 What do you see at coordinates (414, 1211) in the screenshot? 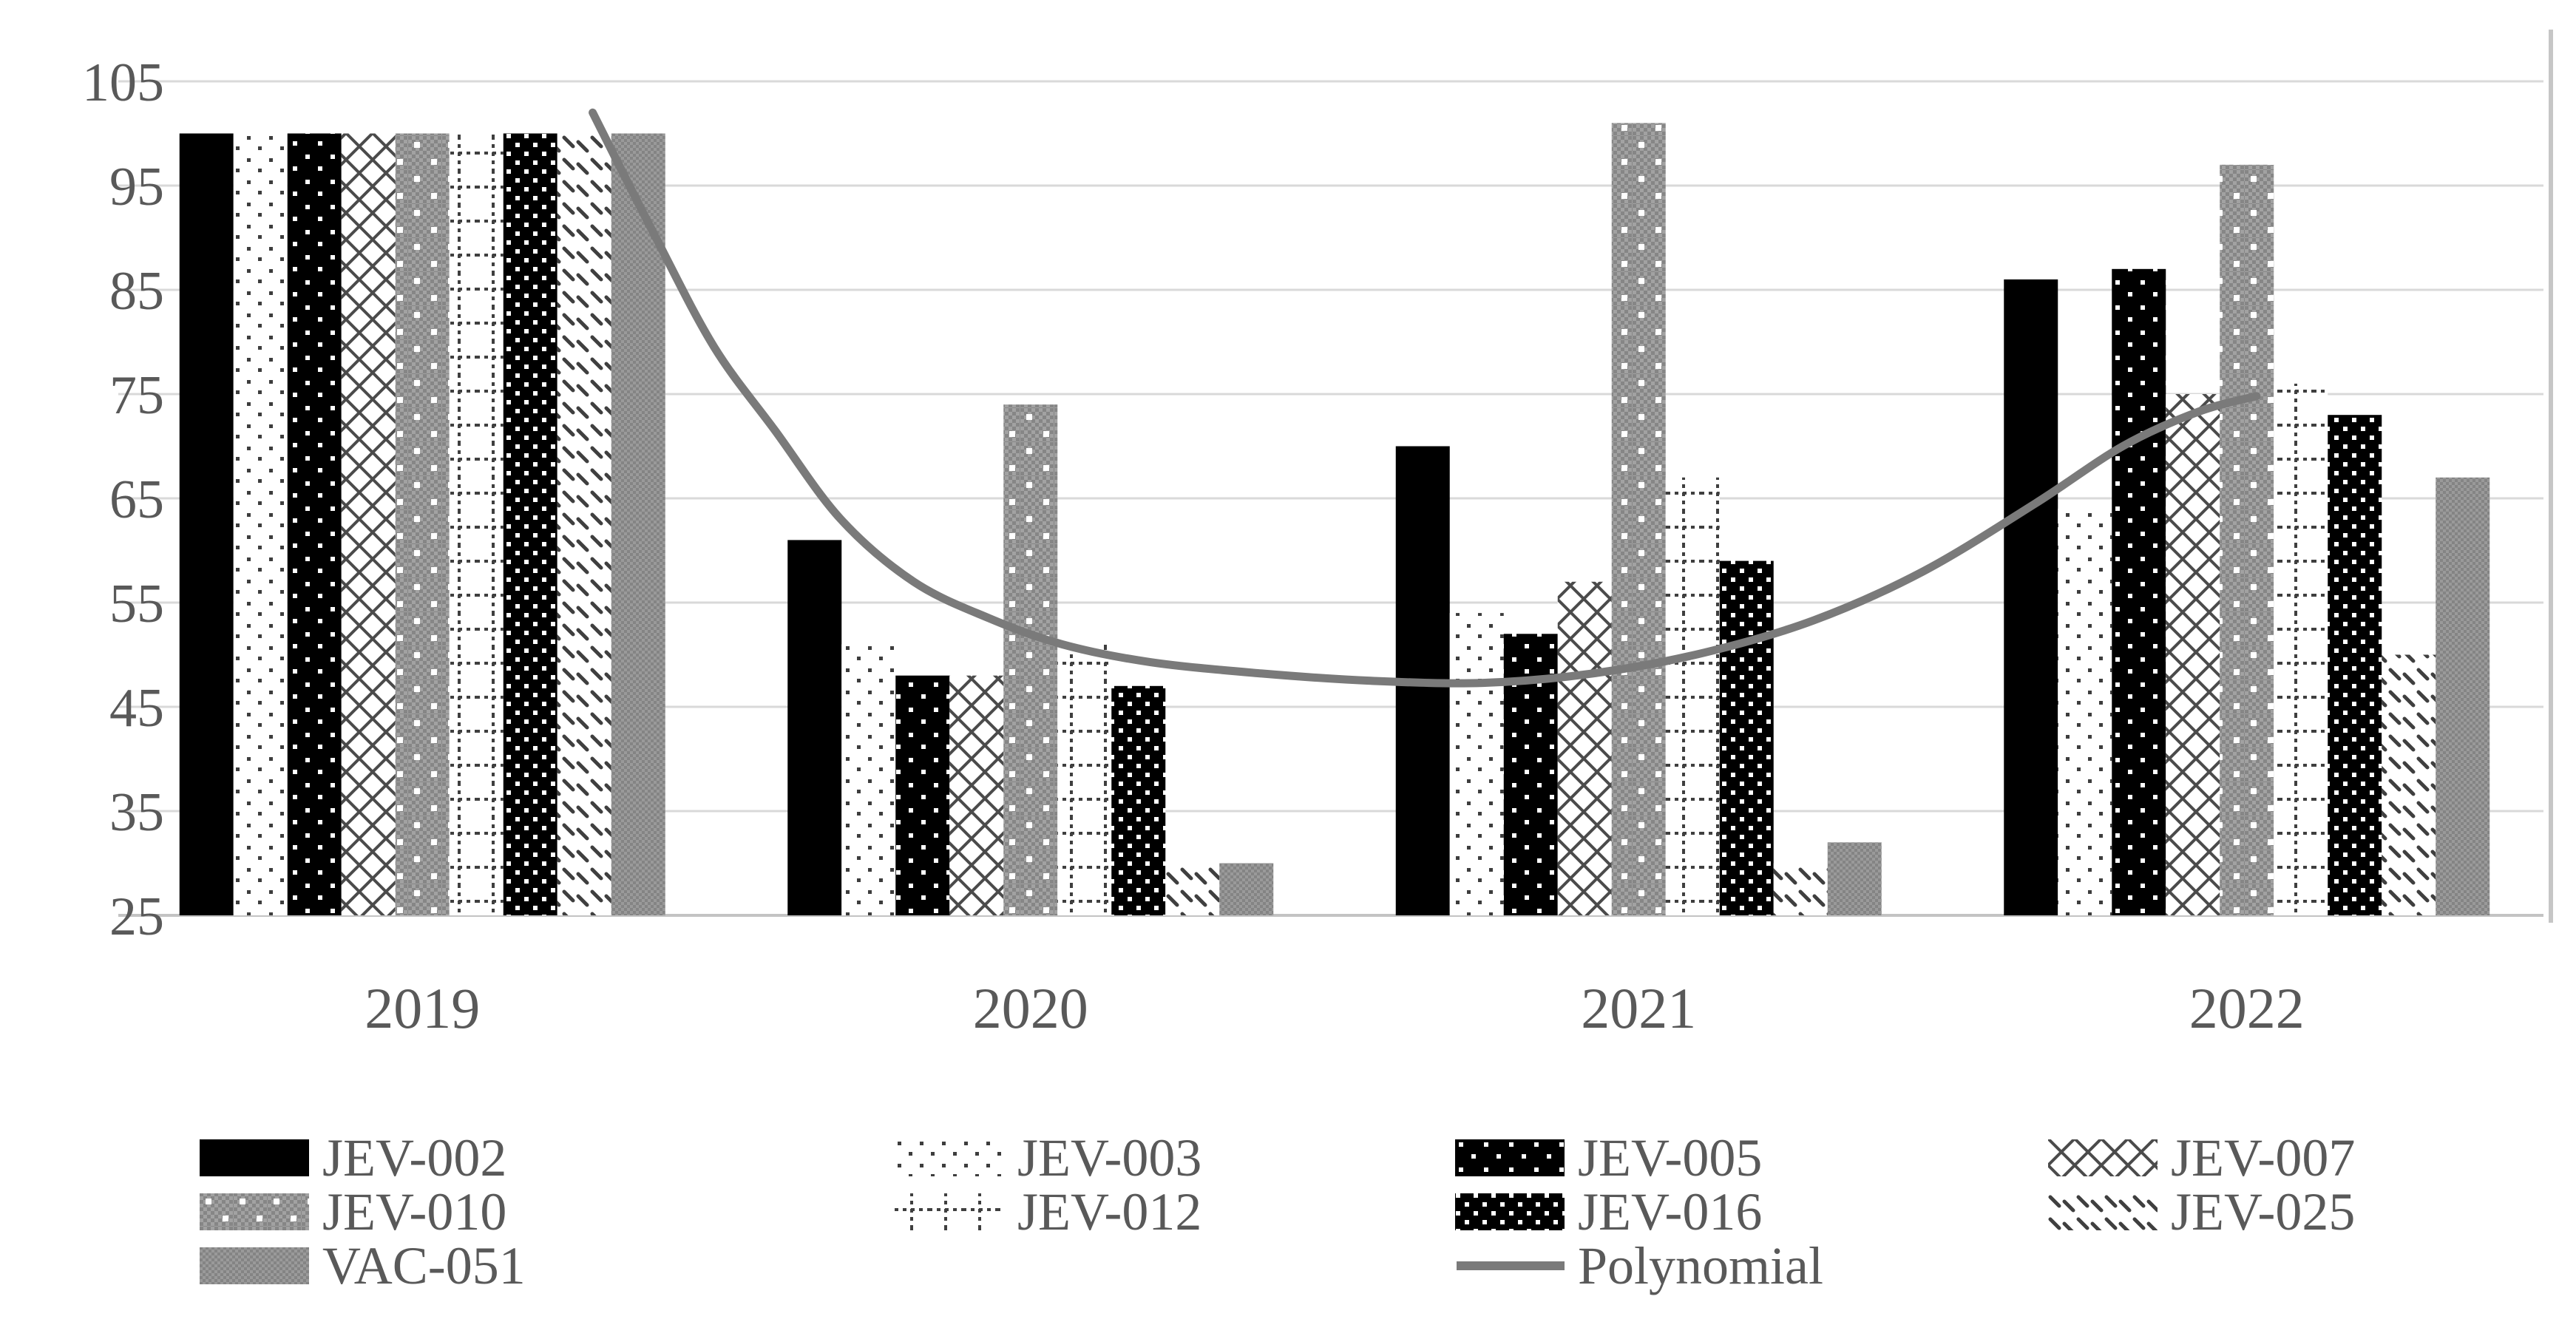
I see `legend-label: JEV-010` at bounding box center [414, 1211].